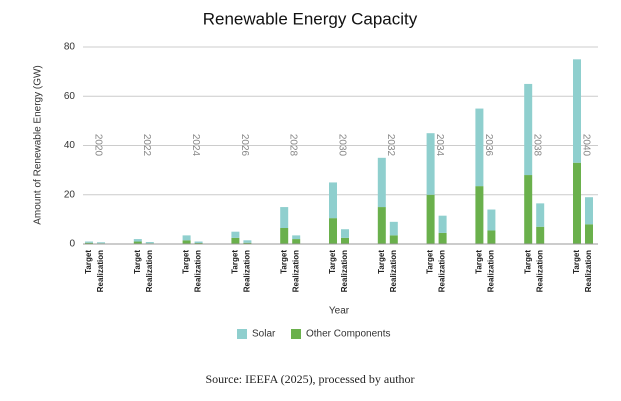 The image size is (621, 401). I want to click on x-axis-title: Year, so click(339, 311).